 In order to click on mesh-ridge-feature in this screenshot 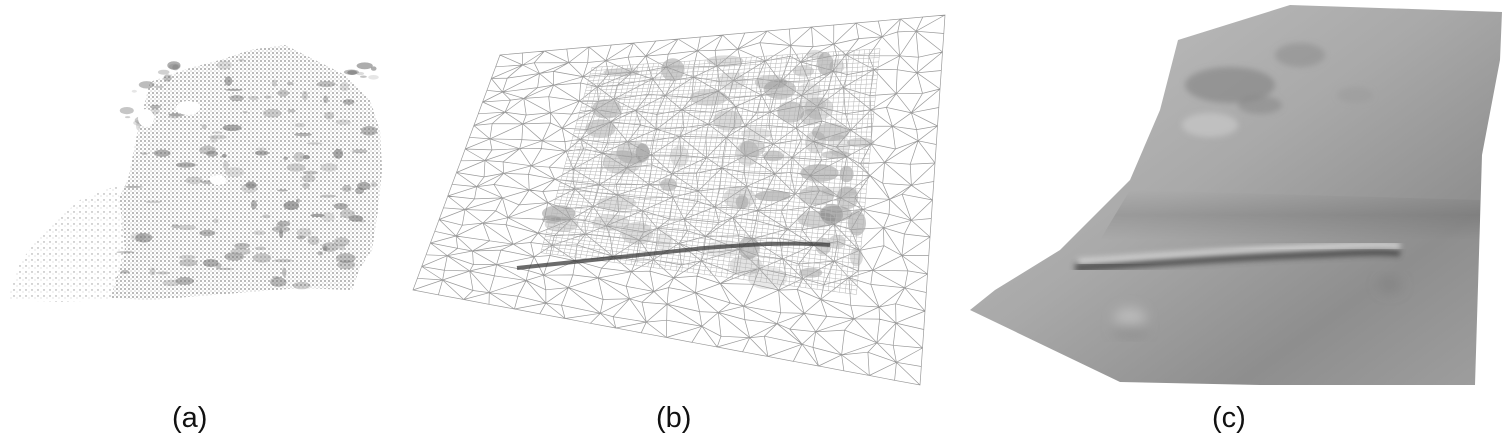, I will do `click(673, 255)`.